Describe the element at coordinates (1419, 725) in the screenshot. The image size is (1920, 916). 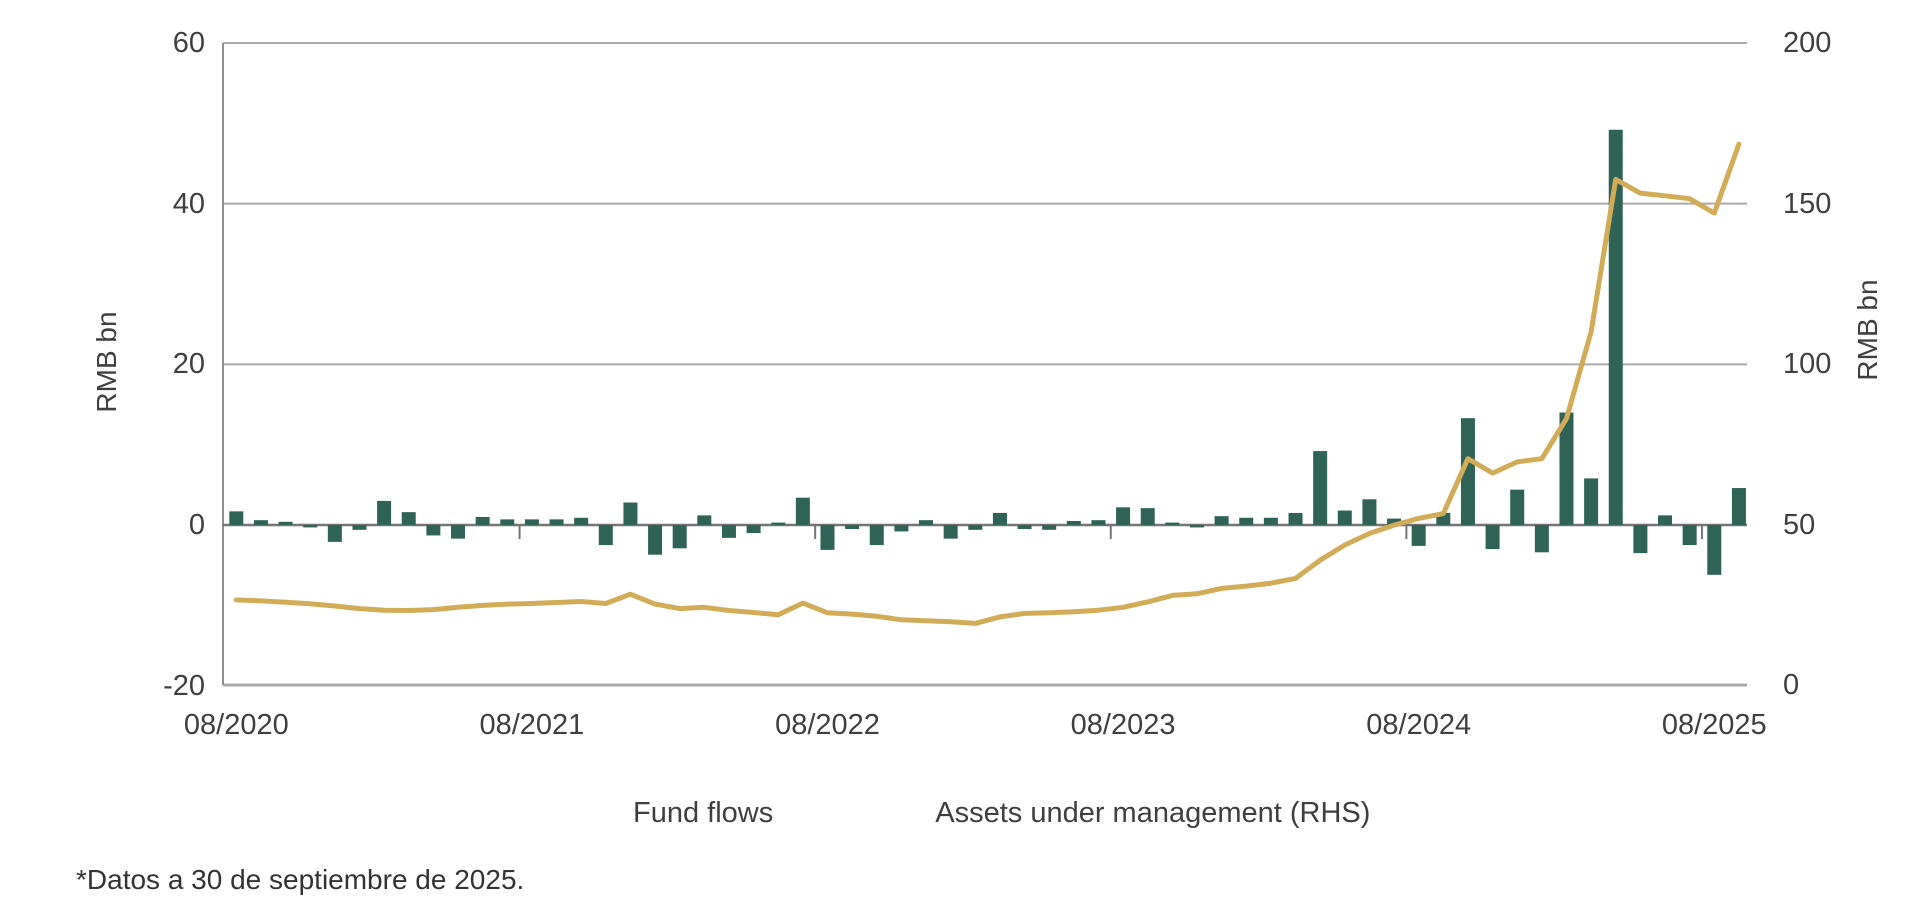
I see `x-tick-label: 08/2024` at that location.